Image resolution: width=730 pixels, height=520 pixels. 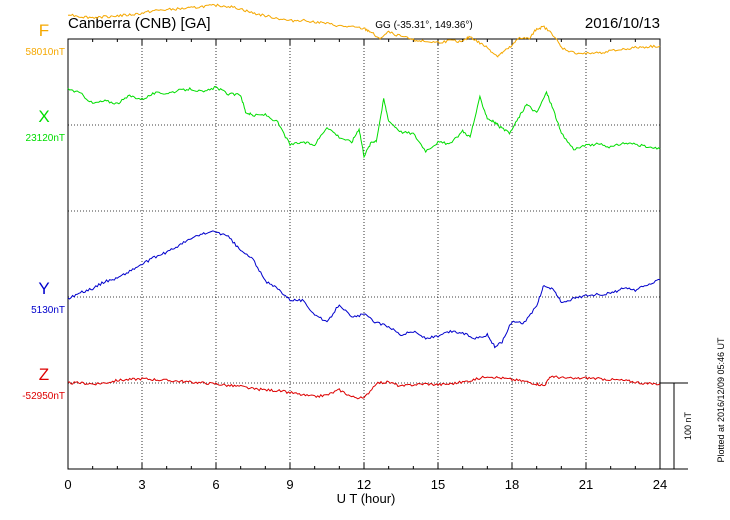 What do you see at coordinates (45, 138) in the screenshot?
I see `series-baseline-x: 23120nT` at bounding box center [45, 138].